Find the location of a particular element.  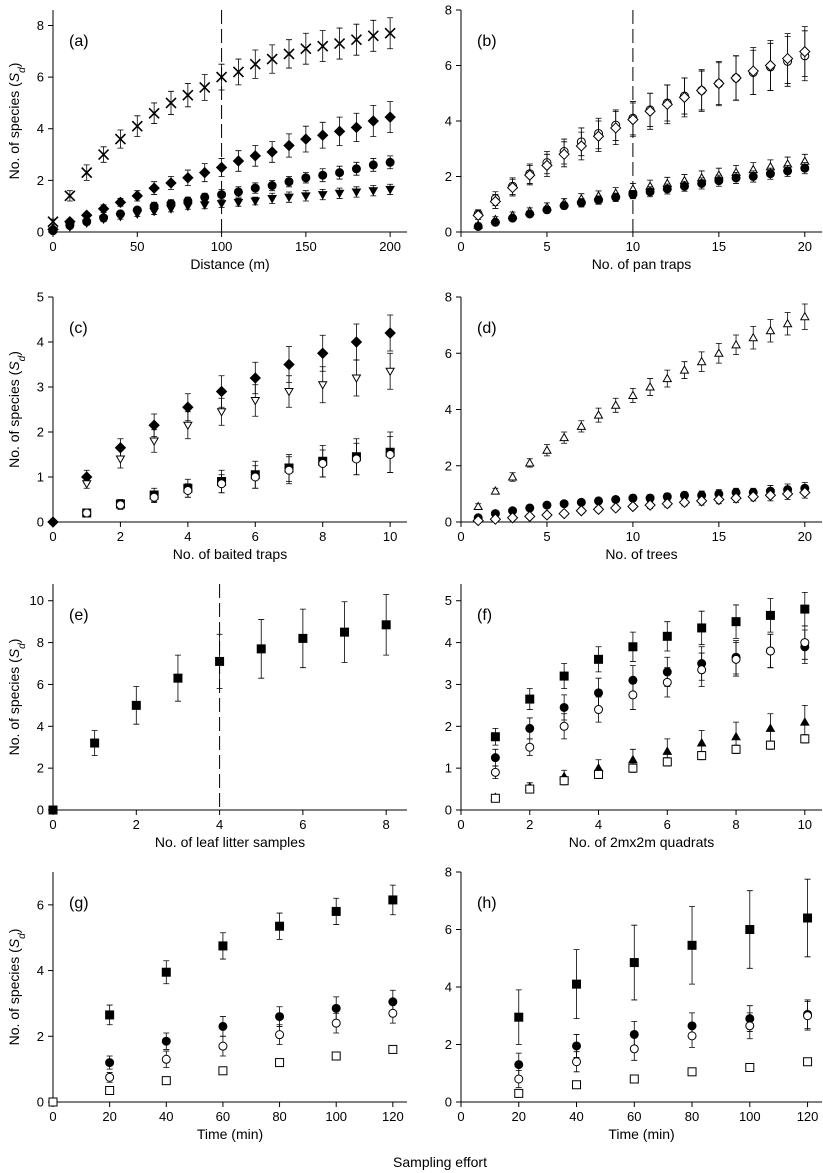

x-axis-label: Time (min) is located at coordinates (230, 1134).